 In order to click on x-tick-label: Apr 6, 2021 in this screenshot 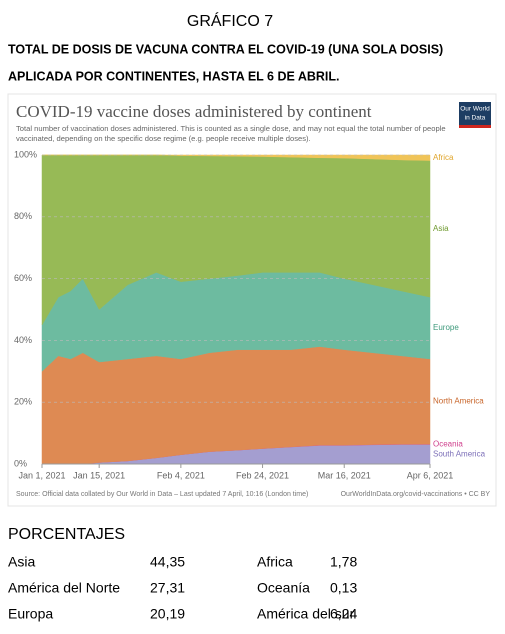, I will do `click(430, 475)`.